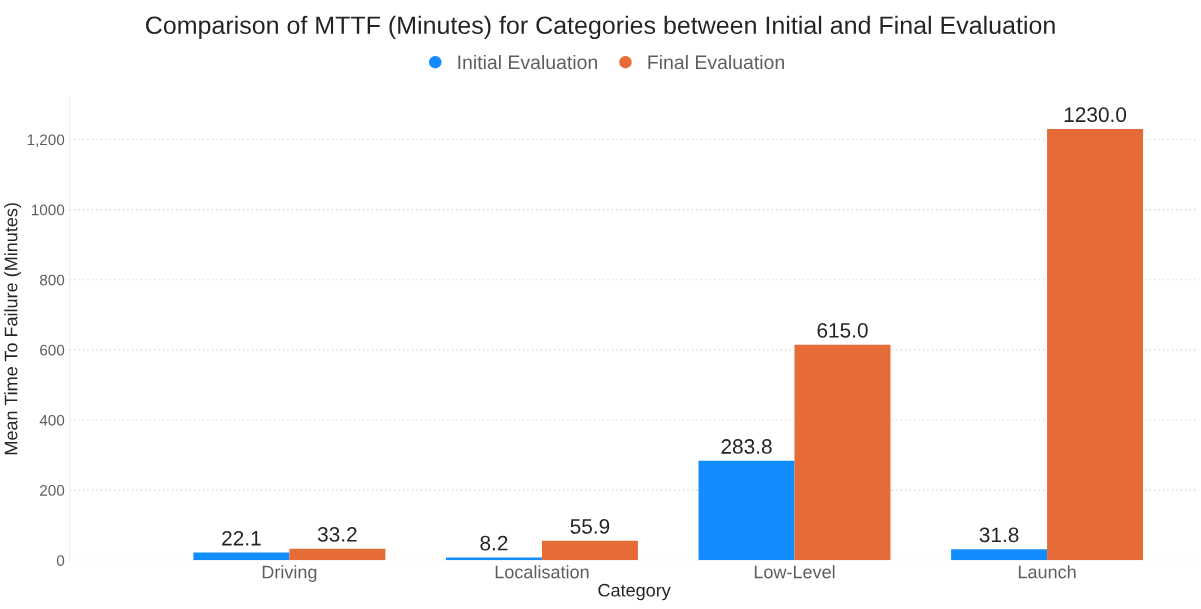 Image resolution: width=1201 pixels, height=609 pixels. Describe the element at coordinates (52, 280) in the screenshot. I see `y-tick-label: 800` at that location.